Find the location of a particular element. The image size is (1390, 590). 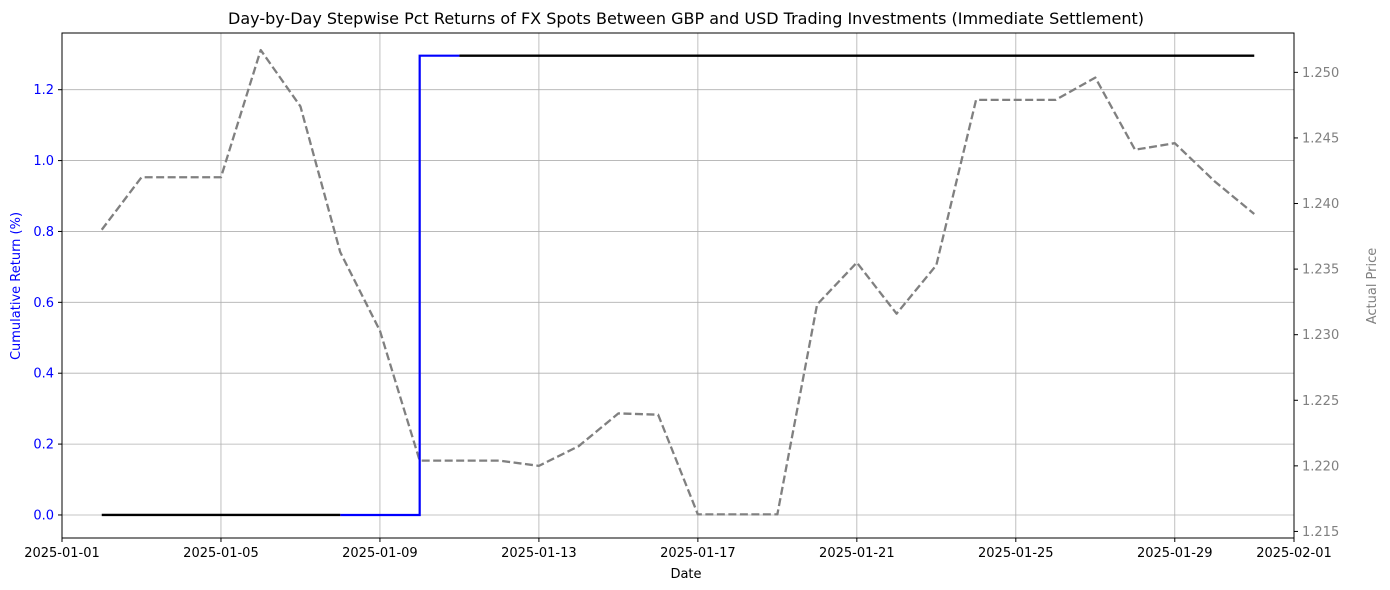

cumulative-return-line is located at coordinates (400, 285).